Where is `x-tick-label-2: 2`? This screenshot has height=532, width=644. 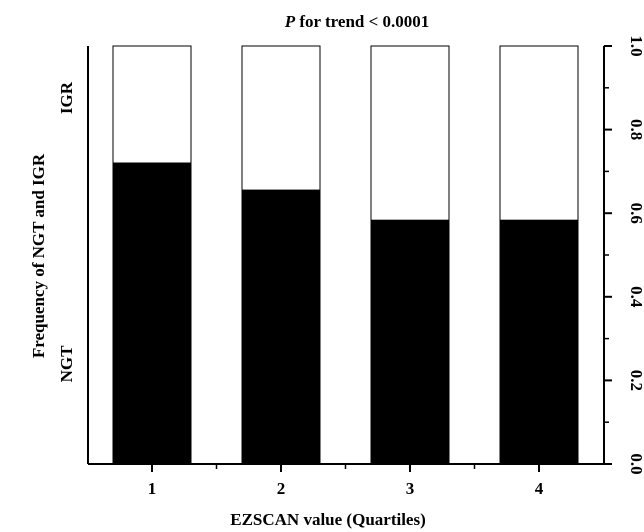
x-tick-label-2: 2 is located at coordinates (281, 488).